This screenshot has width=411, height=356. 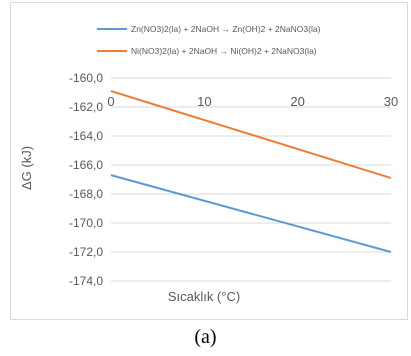 I want to click on y-tick-label: -168,0, so click(x=86, y=194).